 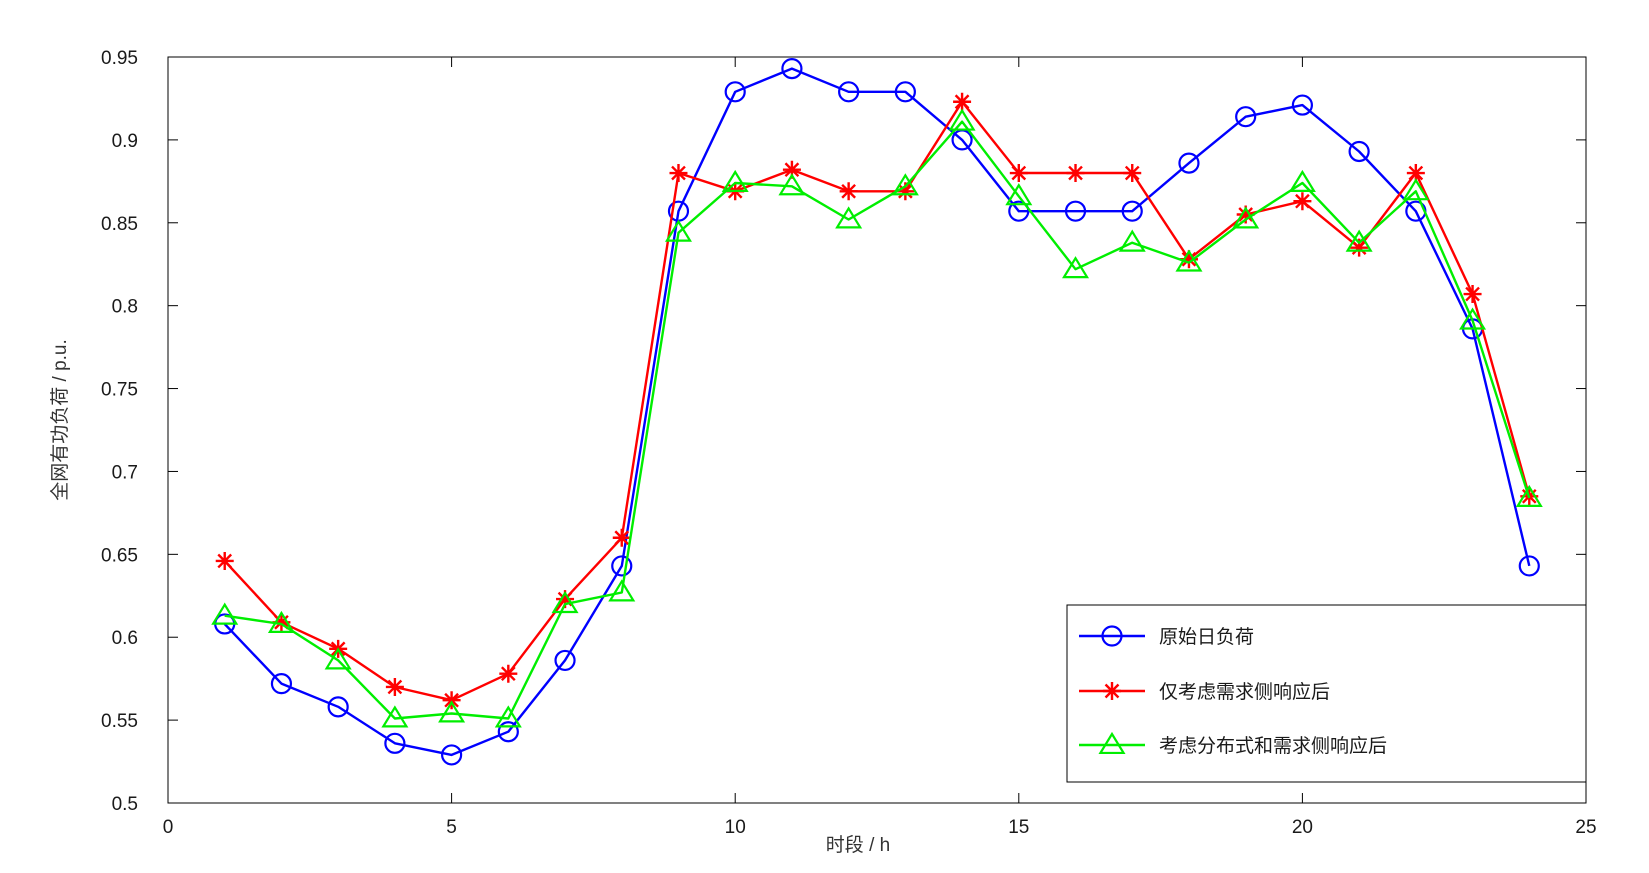 I want to click on legend-entry: 考虑分布式和需求侧响应后, so click(x=1233, y=744).